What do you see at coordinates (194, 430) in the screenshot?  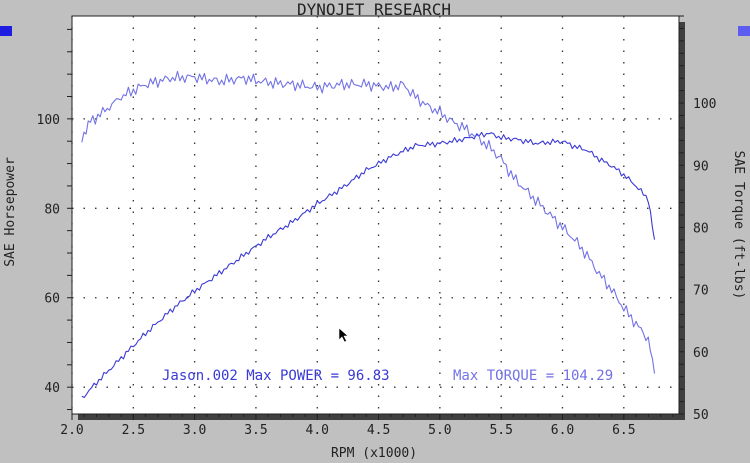 I see `x-tick-label: 3.0` at bounding box center [194, 430].